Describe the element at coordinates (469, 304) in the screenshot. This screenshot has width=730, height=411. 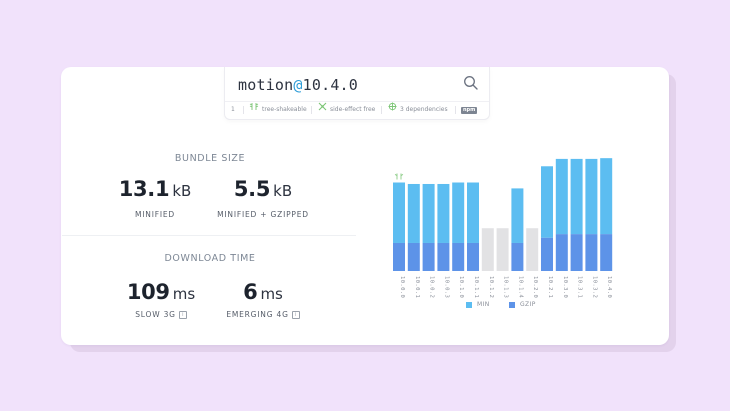
I see `legend-swatch-min` at that location.